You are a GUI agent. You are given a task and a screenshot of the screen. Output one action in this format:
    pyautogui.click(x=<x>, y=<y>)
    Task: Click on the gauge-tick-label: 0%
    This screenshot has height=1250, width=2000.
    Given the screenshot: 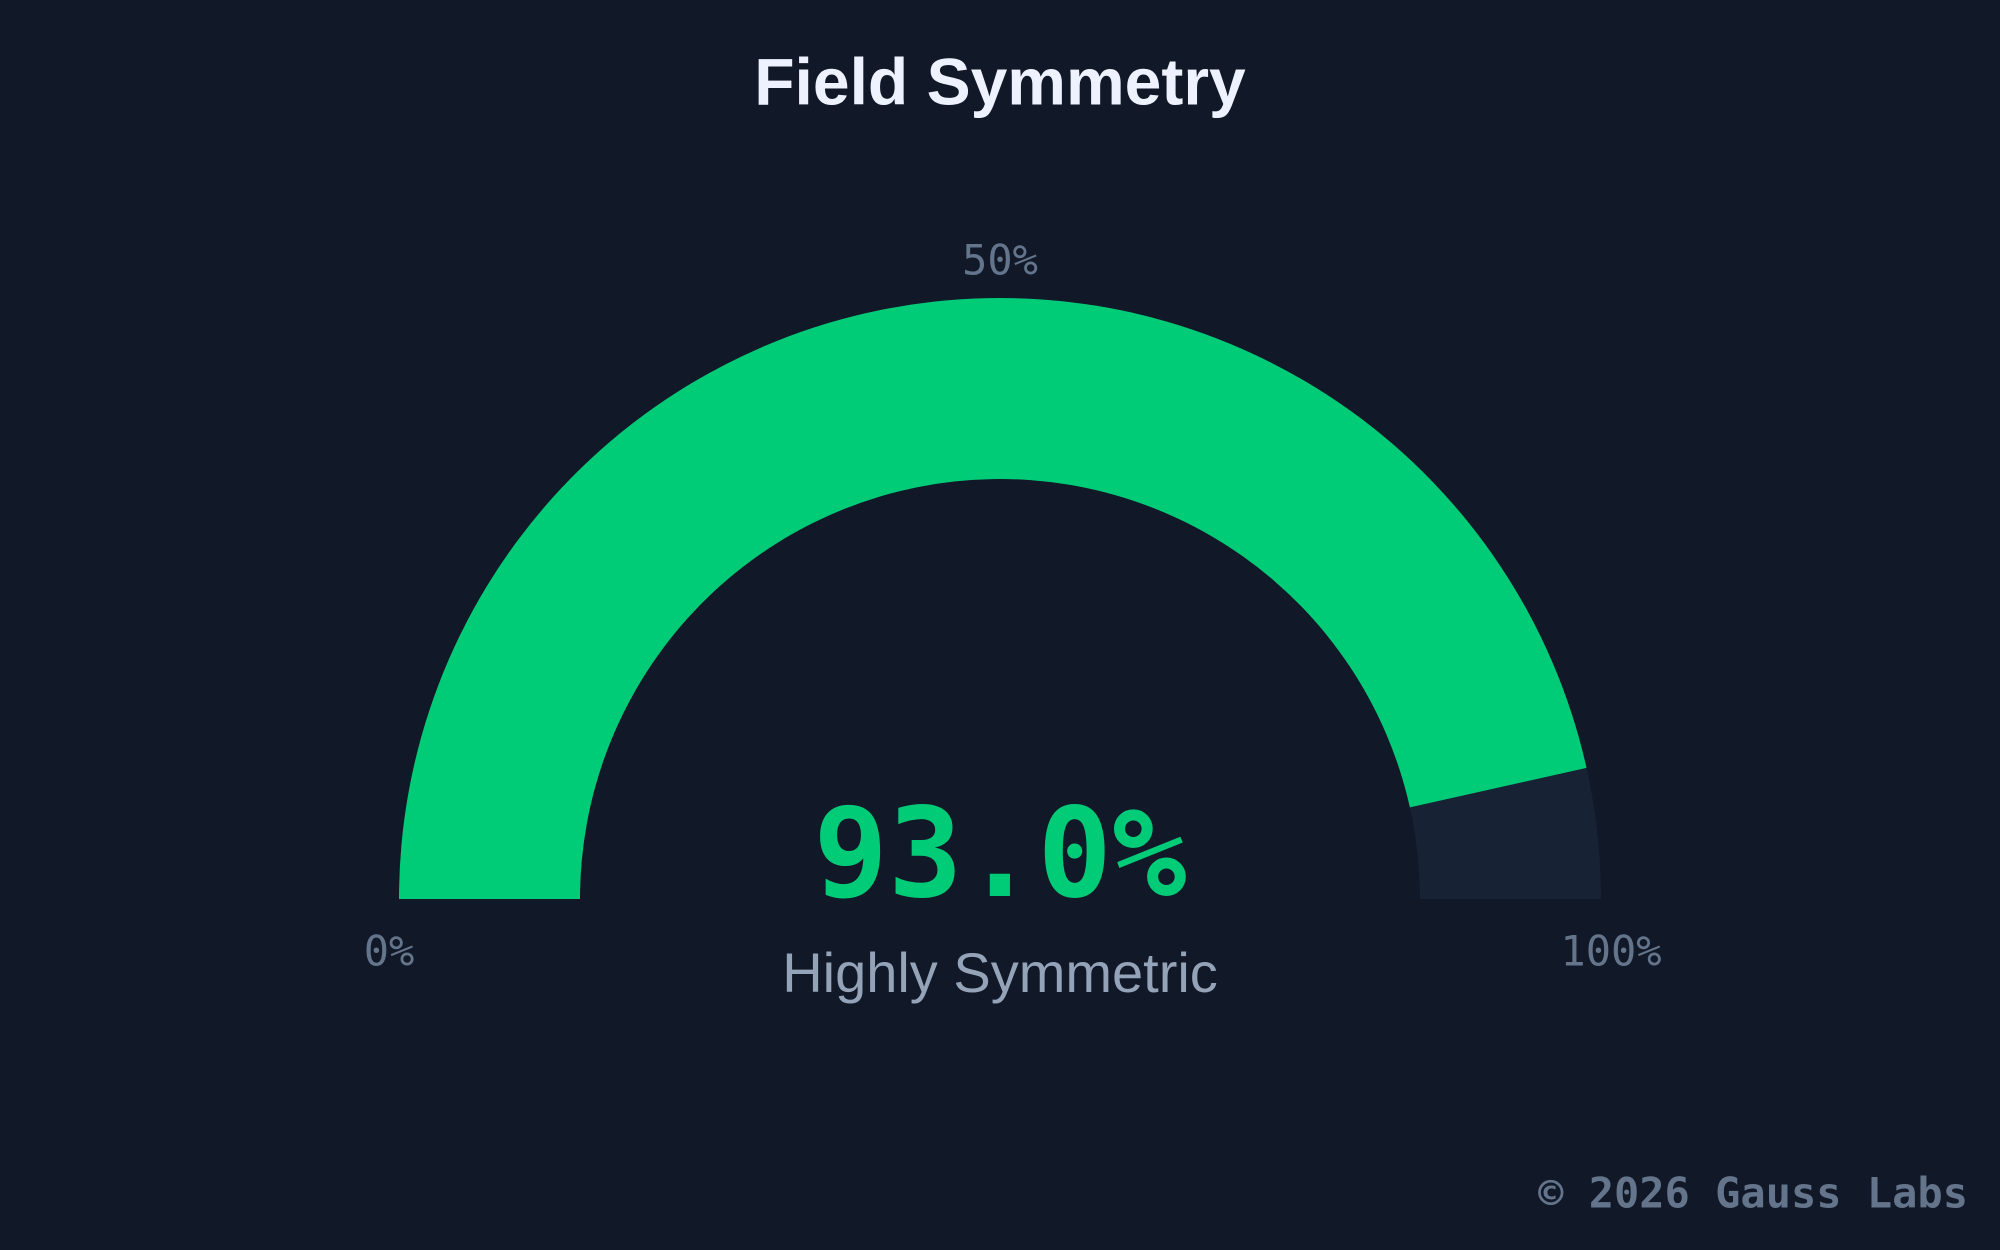 What is the action you would take?
    pyautogui.click(x=389, y=951)
    